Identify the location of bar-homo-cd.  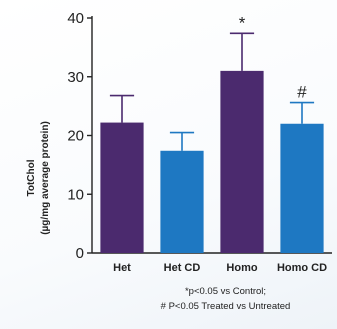
(302, 188).